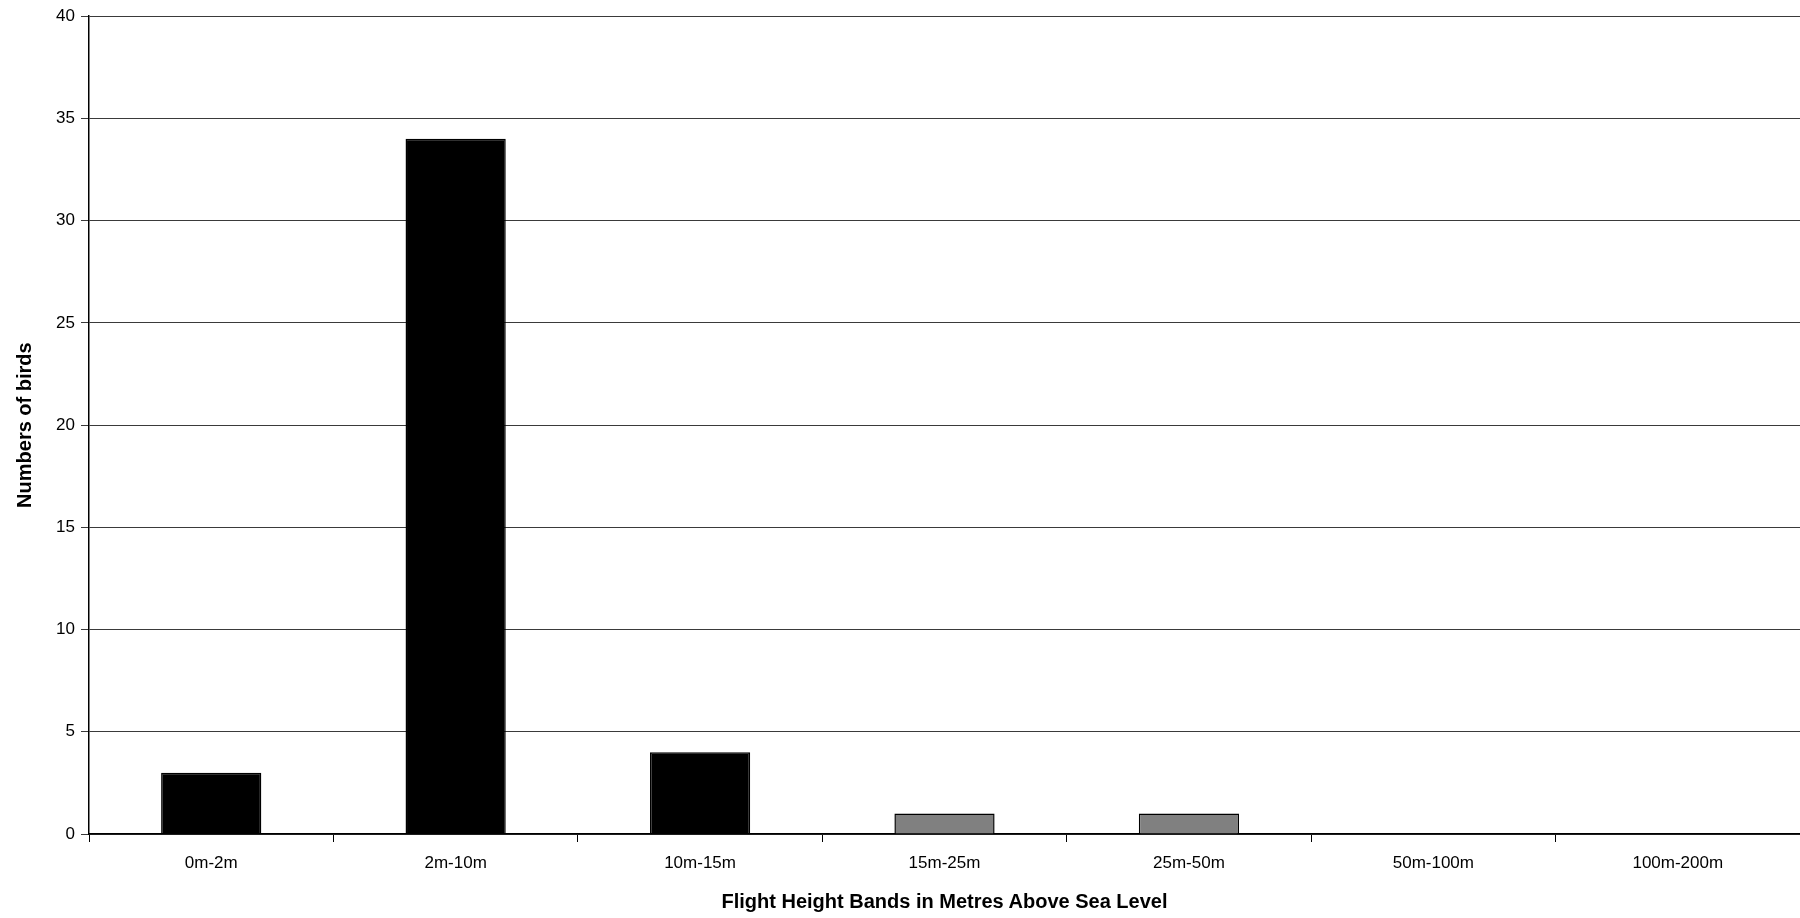 The image size is (1800, 918). I want to click on y-tick-label: 25, so click(65, 322).